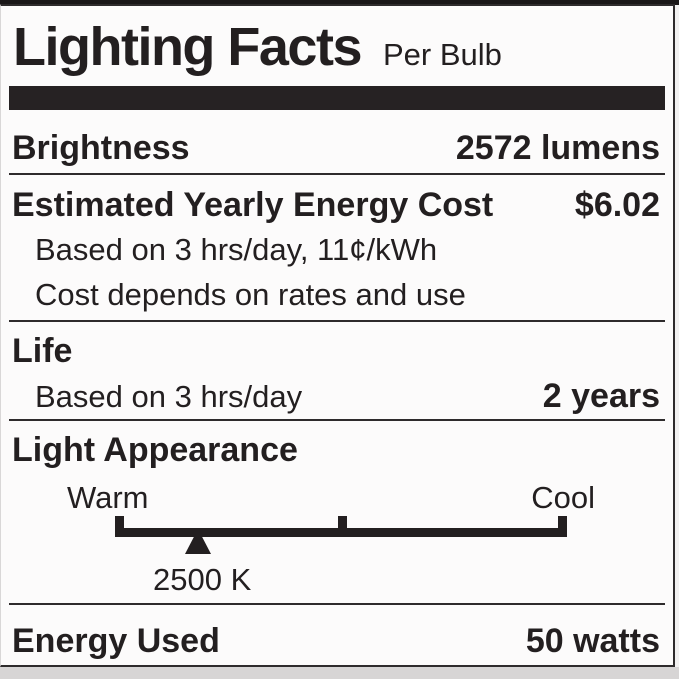  Describe the element at coordinates (253, 205) in the screenshot. I see `energy-cost-label: Estimated Yearly Energy Cost` at that location.